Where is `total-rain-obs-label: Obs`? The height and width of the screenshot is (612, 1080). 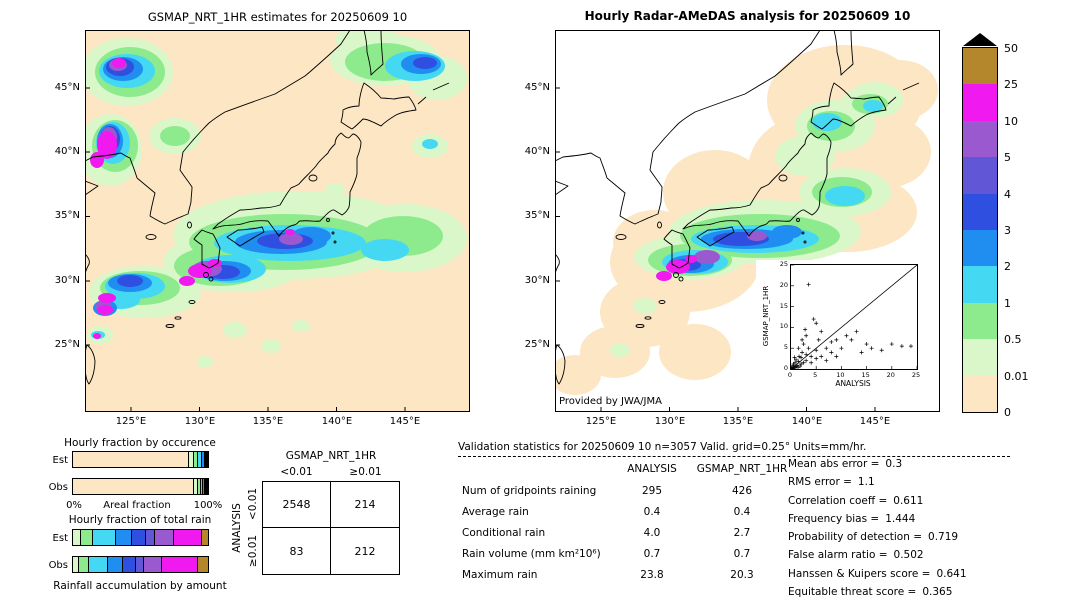
total-rain-obs-label: Obs is located at coordinates (58, 565).